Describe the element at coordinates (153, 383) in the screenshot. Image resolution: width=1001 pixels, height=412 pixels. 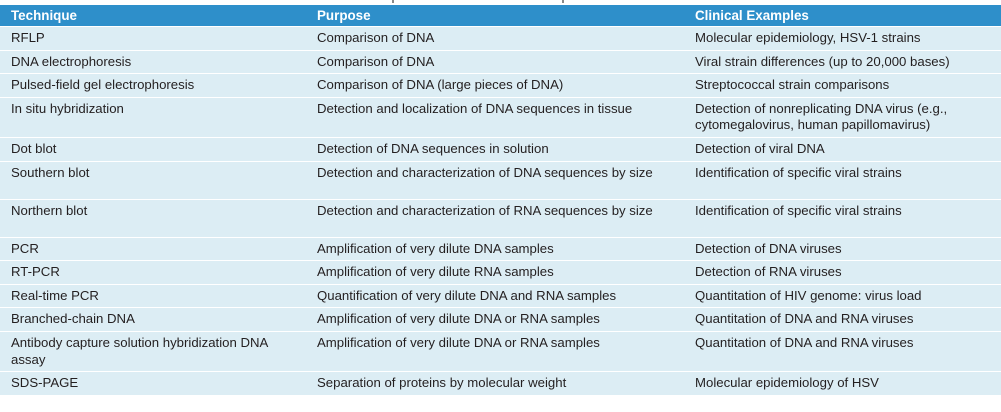
I see `cell-technique: SDS-PAGE` at that location.